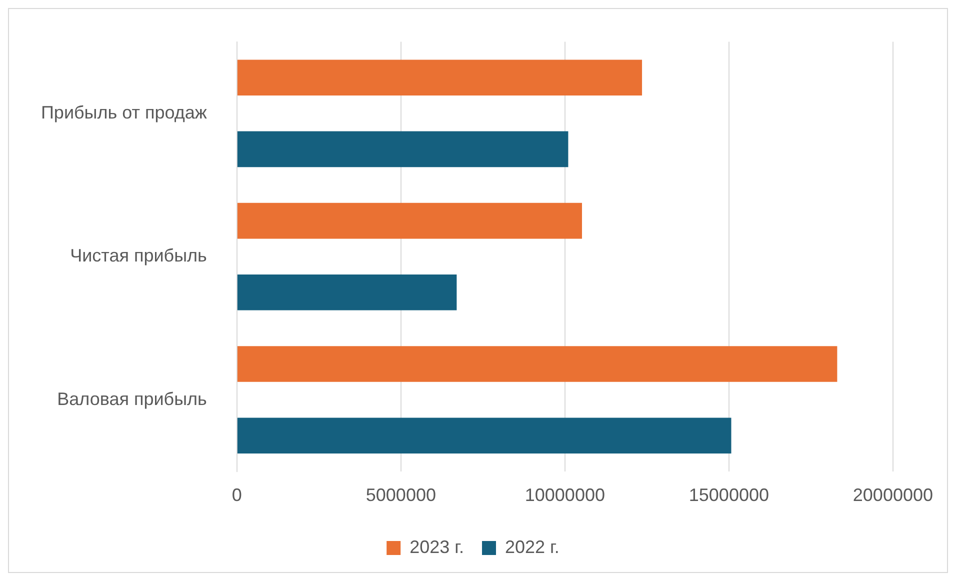  Describe the element at coordinates (237, 495) in the screenshot. I see `x-tick-label: 0` at that location.